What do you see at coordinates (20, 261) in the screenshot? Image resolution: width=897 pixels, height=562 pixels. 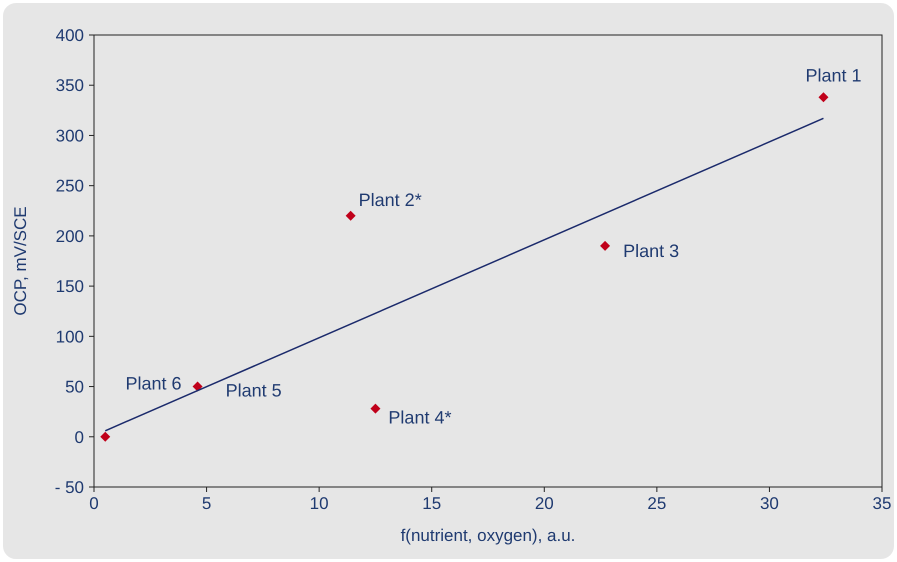 I see `y-axis-title: OCP, mV/SCE` at bounding box center [20, 261].